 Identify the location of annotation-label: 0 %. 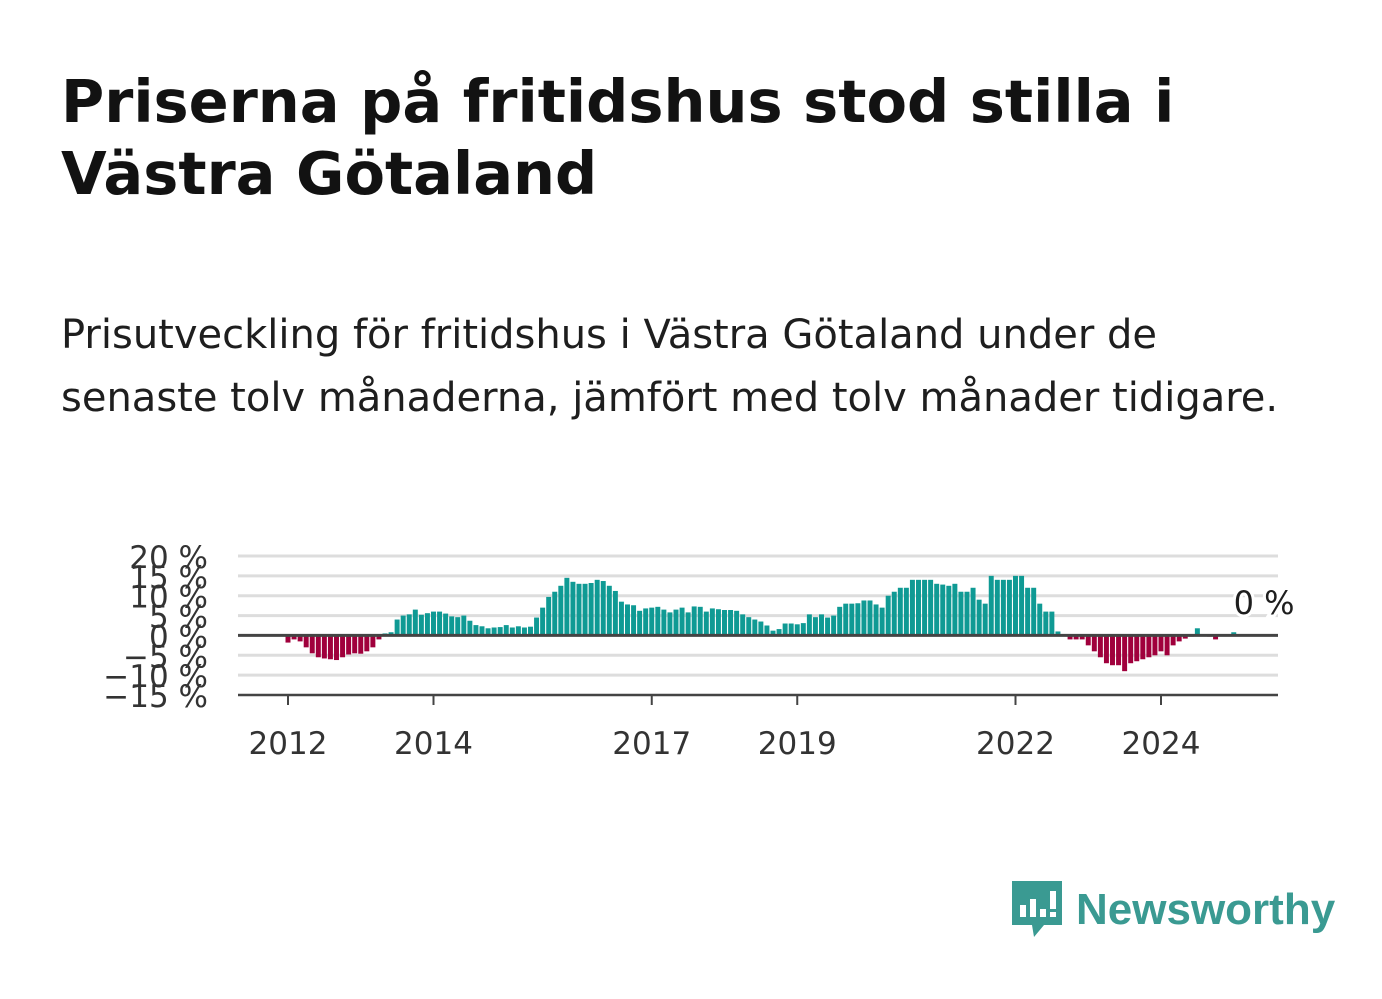
(1264, 603).